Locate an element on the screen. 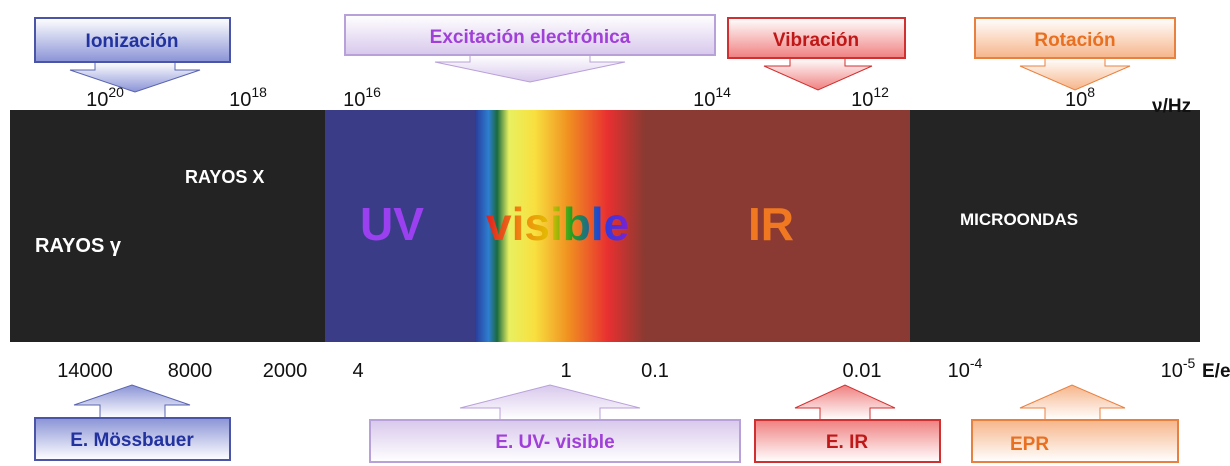 Image resolution: width=1230 pixels, height=466 pixels. box-label: E. Mössbauer is located at coordinates (132, 440).